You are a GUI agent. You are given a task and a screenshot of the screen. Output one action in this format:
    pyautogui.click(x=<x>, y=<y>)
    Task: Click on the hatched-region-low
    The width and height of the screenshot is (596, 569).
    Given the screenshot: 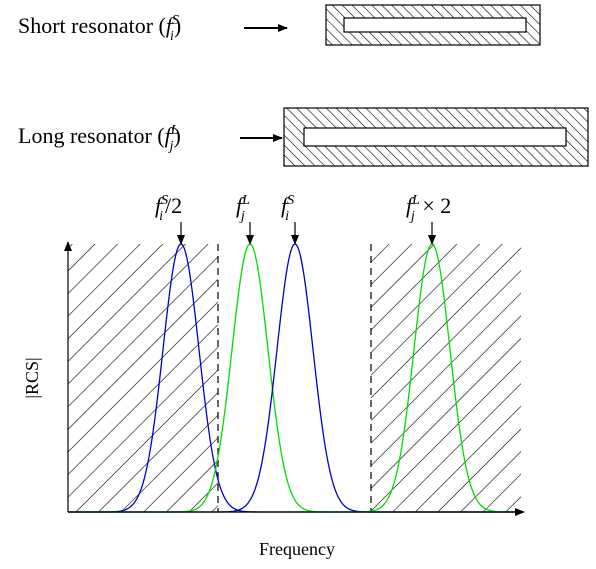 What is the action you would take?
    pyautogui.click(x=143, y=378)
    